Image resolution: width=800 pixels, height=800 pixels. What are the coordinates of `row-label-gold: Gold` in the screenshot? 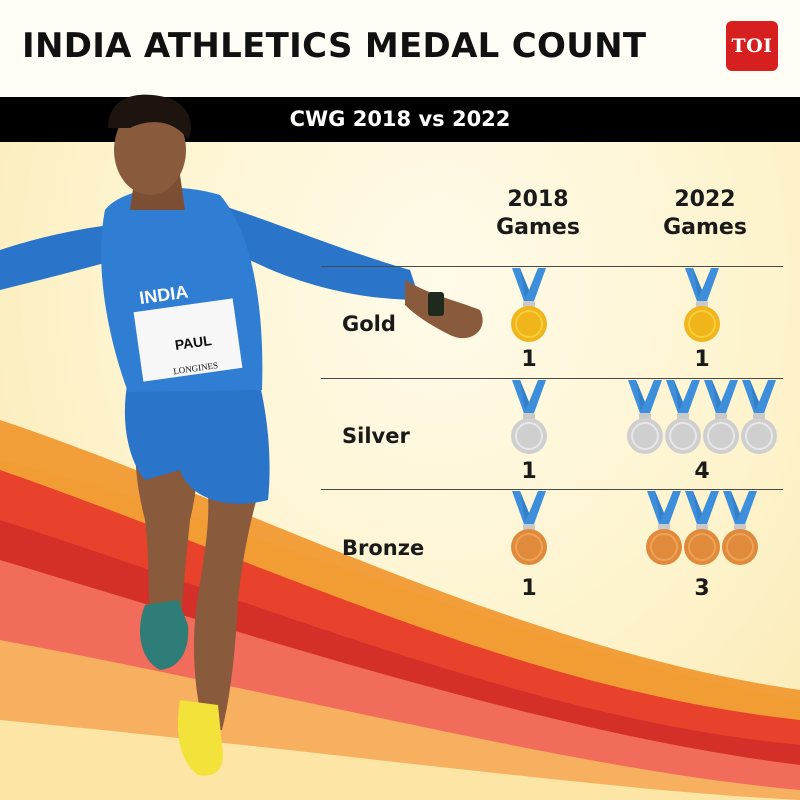 It's located at (369, 324).